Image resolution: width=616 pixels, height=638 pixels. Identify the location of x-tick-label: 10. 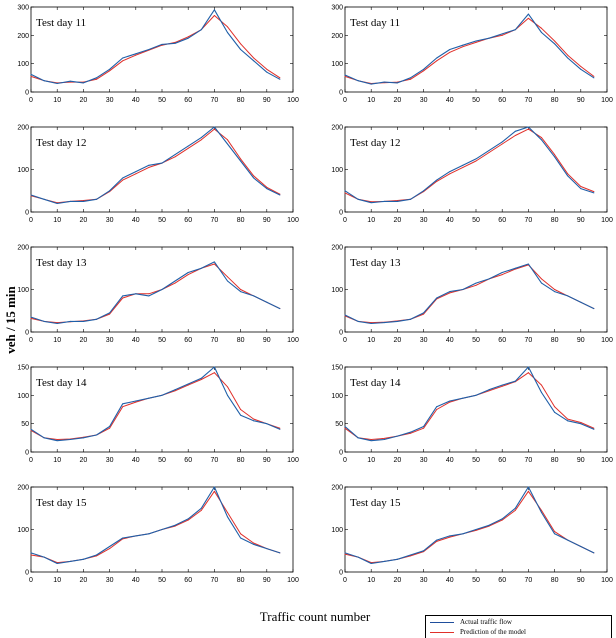
(371, 340).